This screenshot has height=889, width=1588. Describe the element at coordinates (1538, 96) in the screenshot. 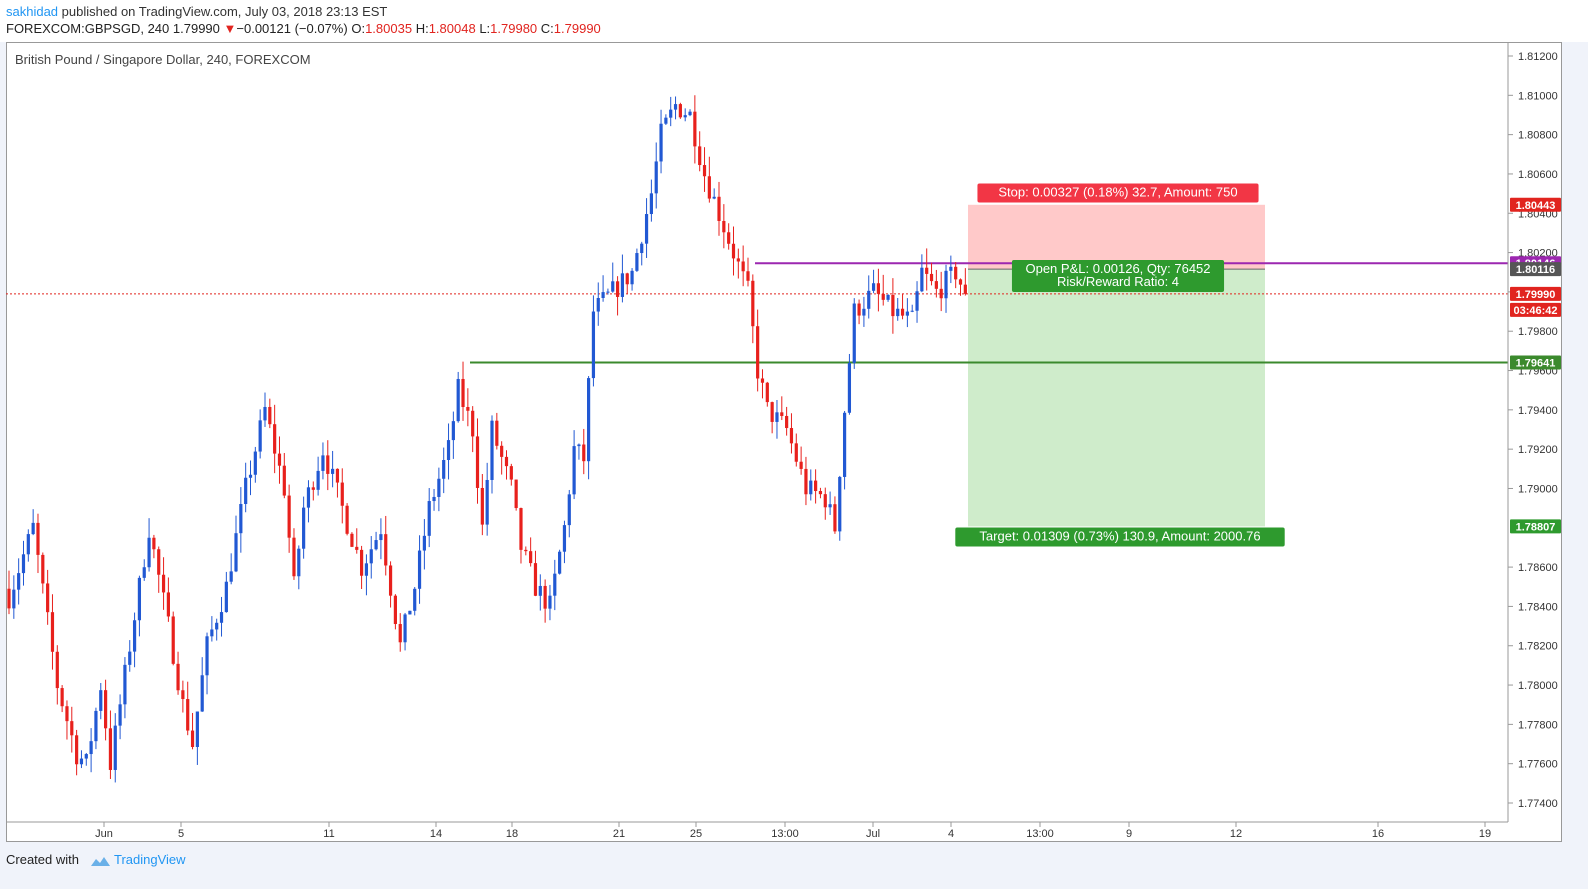

I see `y-tick-label: 1.81000` at that location.